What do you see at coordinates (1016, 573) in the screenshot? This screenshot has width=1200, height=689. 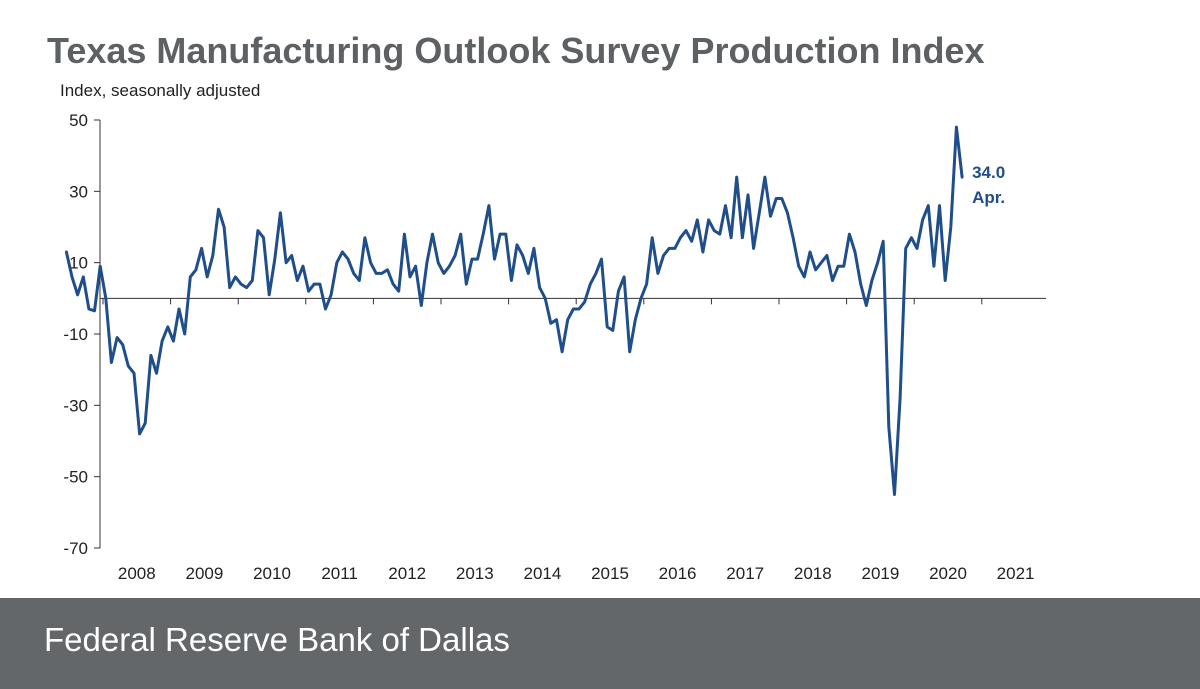 I see `x-tick-label: 2021` at bounding box center [1016, 573].